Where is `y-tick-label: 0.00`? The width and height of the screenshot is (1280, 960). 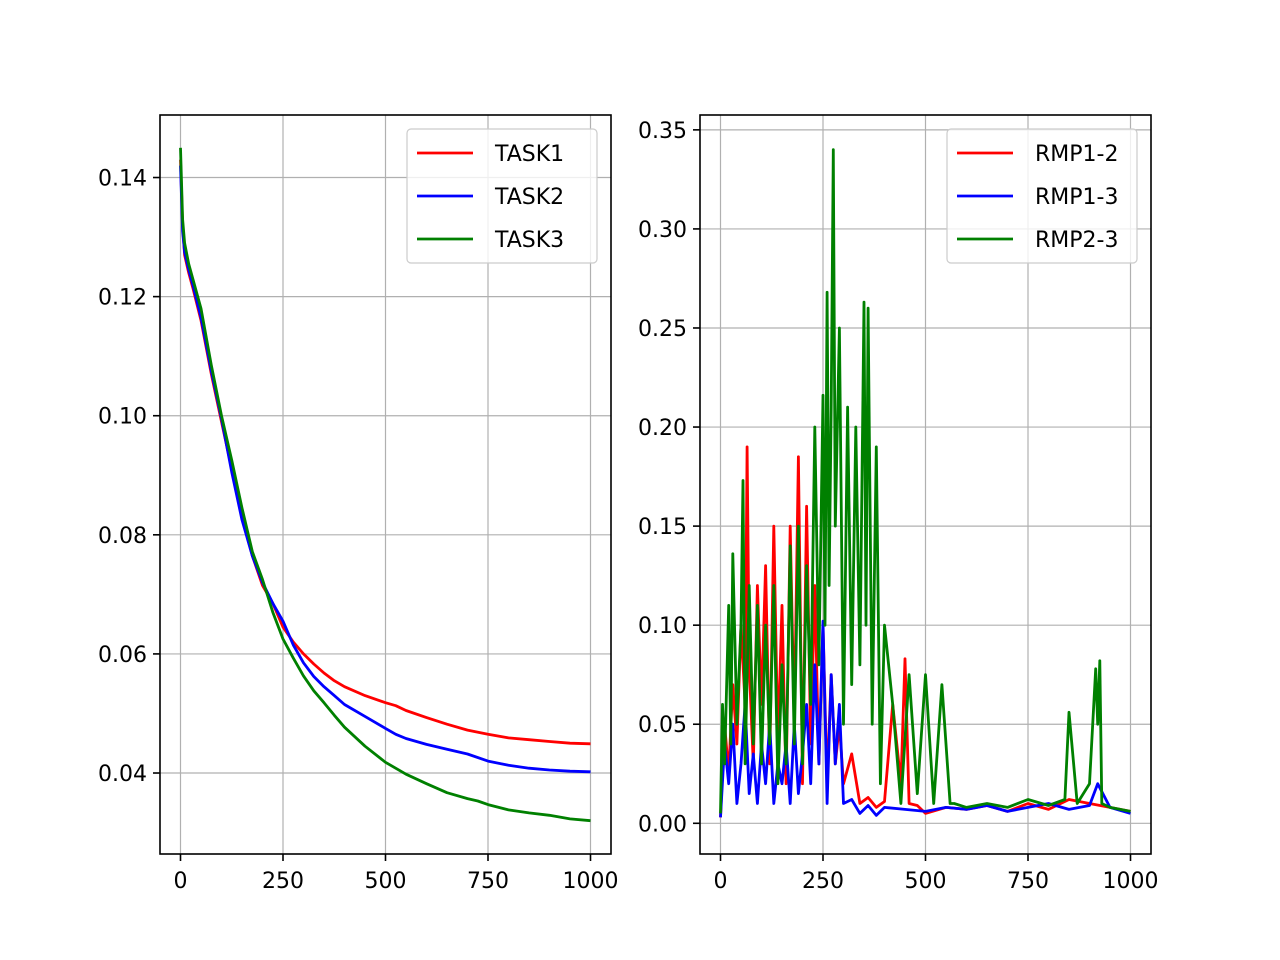 y-tick-label: 0.00 is located at coordinates (662, 824).